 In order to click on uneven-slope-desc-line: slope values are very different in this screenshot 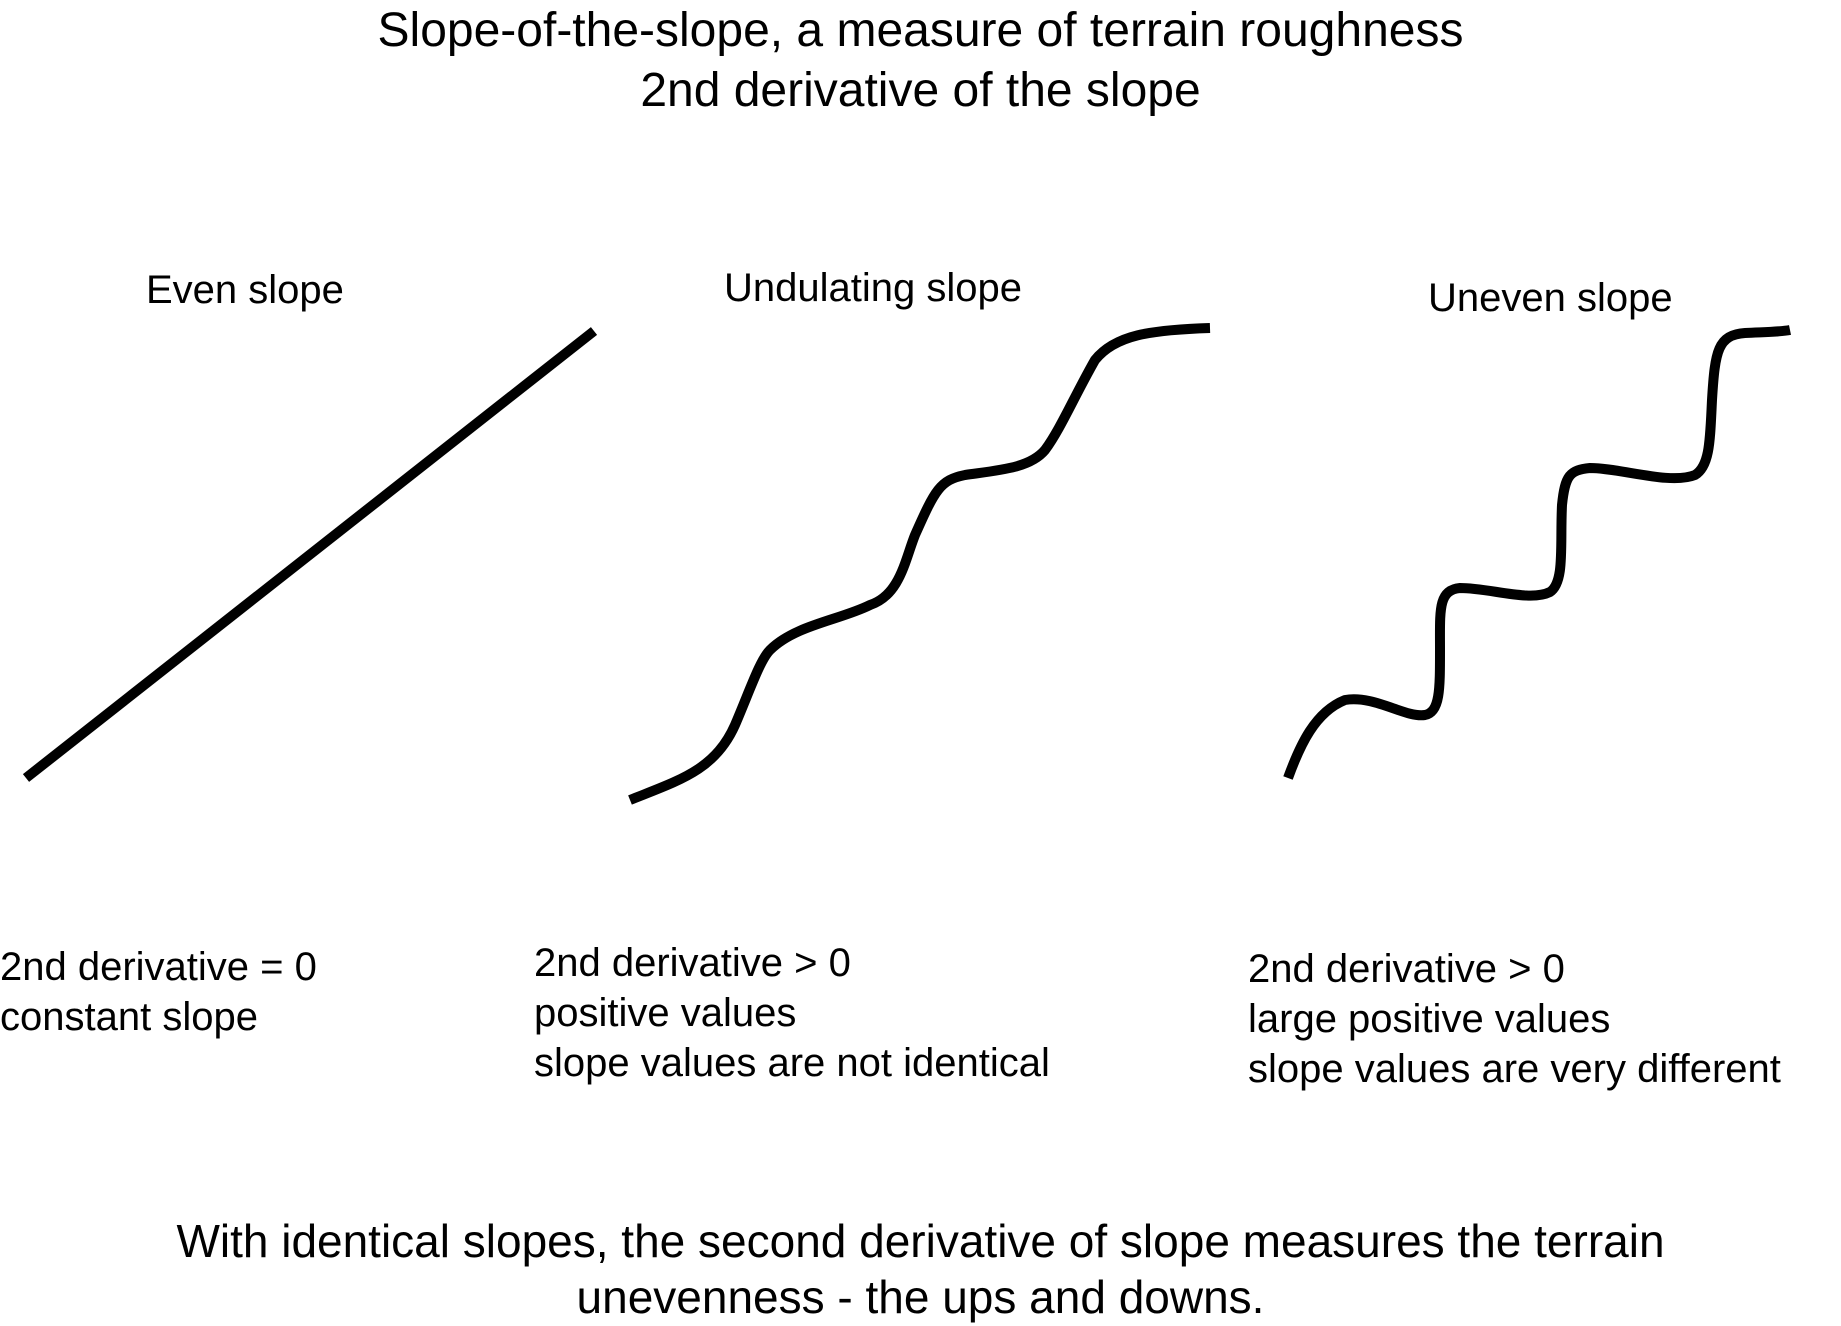, I will do `click(1514, 1069)`.